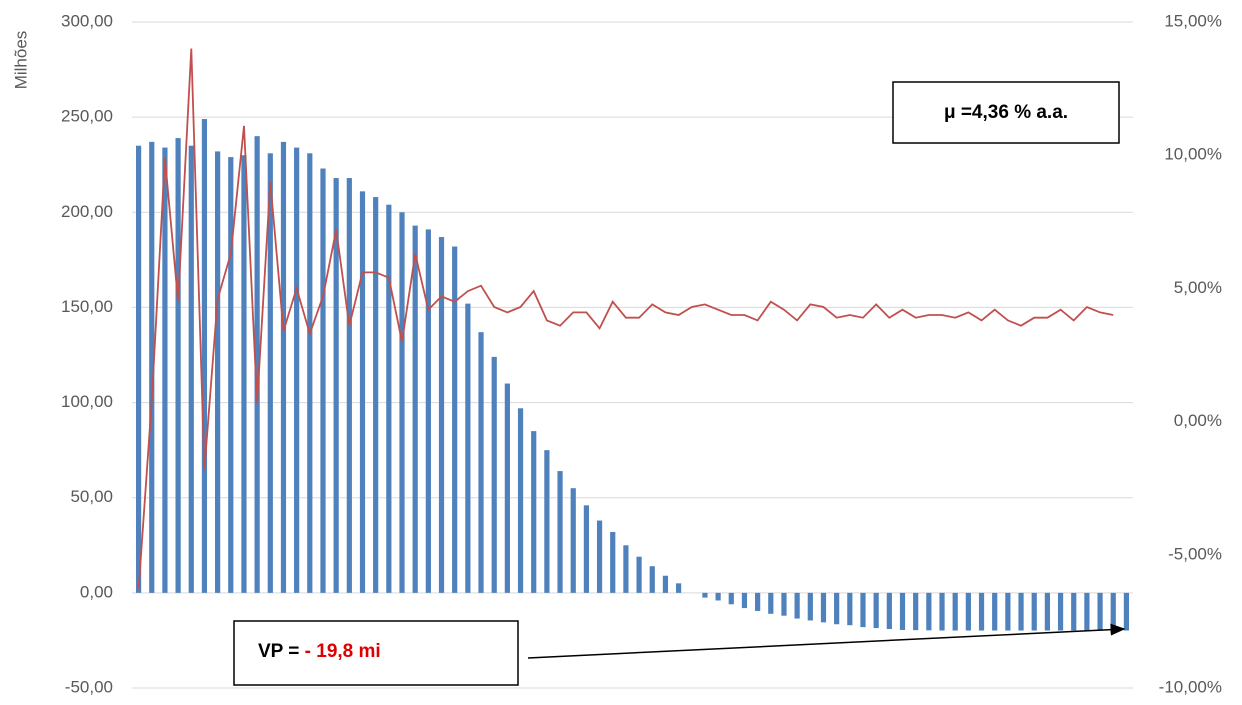 The height and width of the screenshot is (705, 1242). Describe the element at coordinates (1198, 287) in the screenshot. I see `y2-tick-label: 5,00%` at that location.